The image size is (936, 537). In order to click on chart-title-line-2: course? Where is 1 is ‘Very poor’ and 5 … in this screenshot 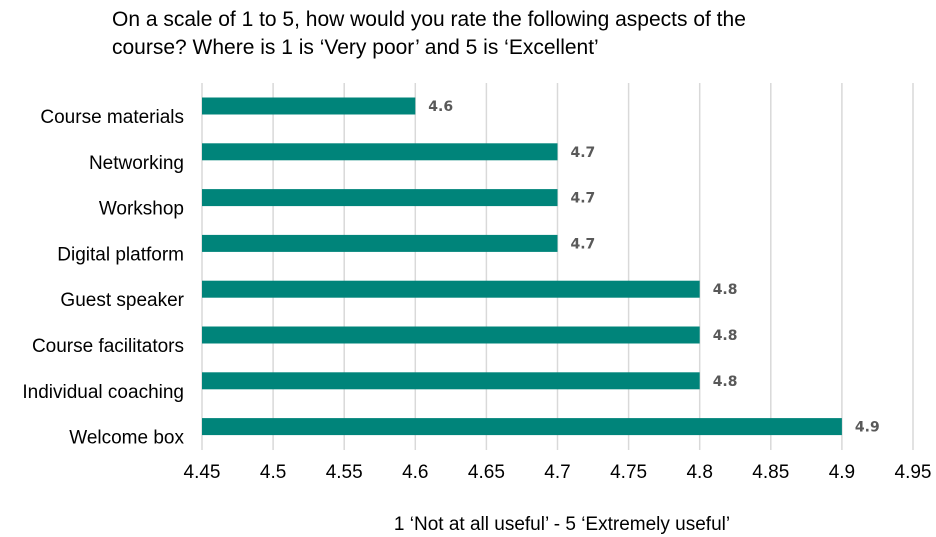, I will do `click(355, 47)`.